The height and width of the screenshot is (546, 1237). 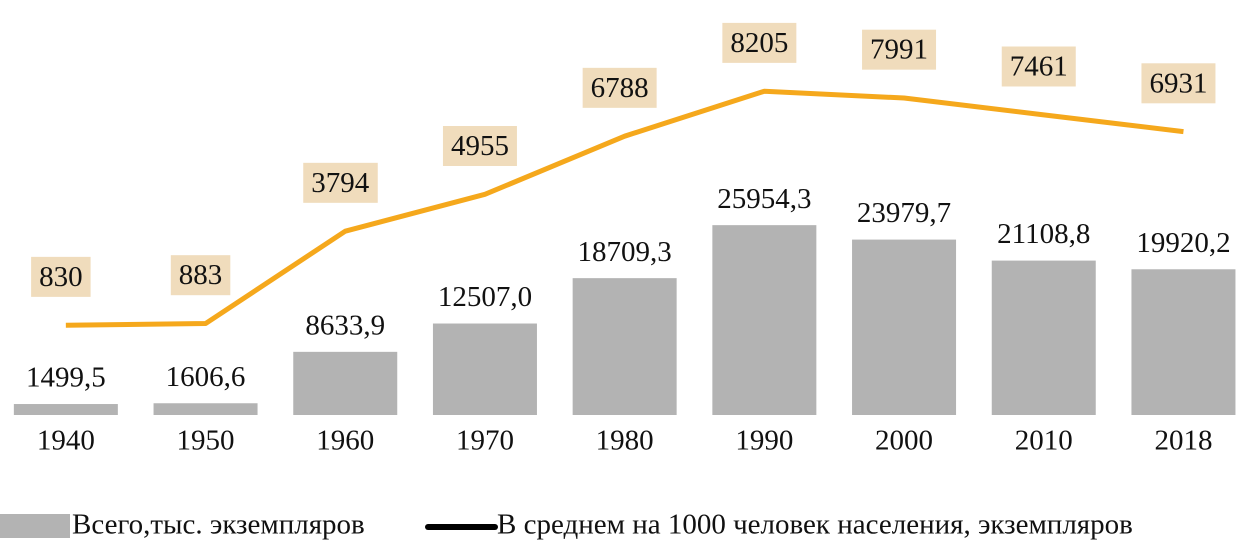 I want to click on bar-value-label: 25954,3, so click(x=764, y=199).